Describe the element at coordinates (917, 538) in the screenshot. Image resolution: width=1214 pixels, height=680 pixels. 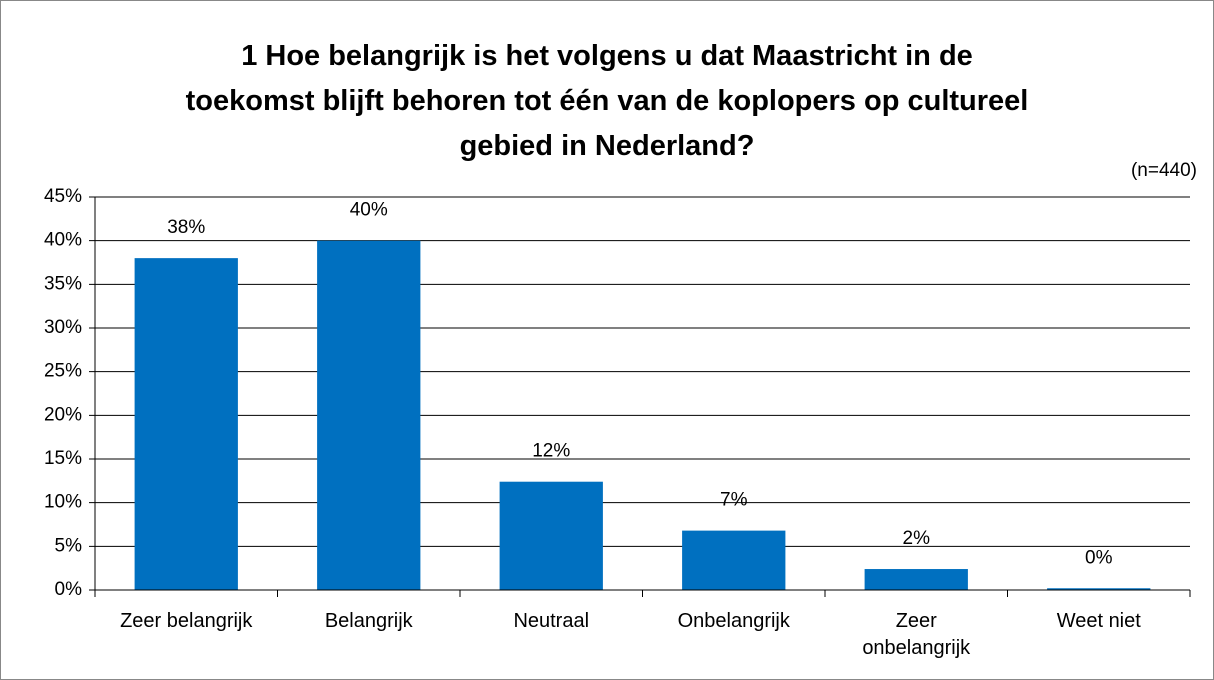
I see `value-label: 2%` at that location.